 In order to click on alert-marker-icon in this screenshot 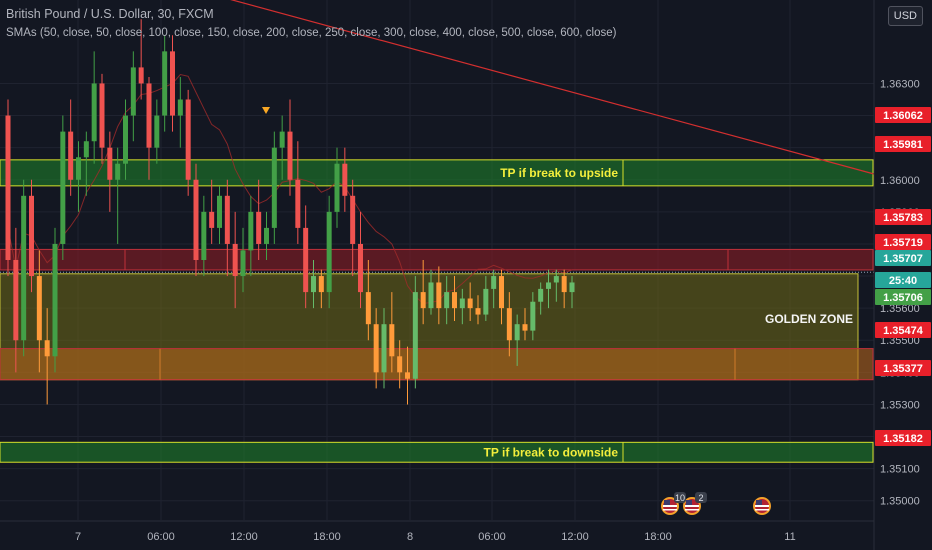, I will do `click(266, 110)`.